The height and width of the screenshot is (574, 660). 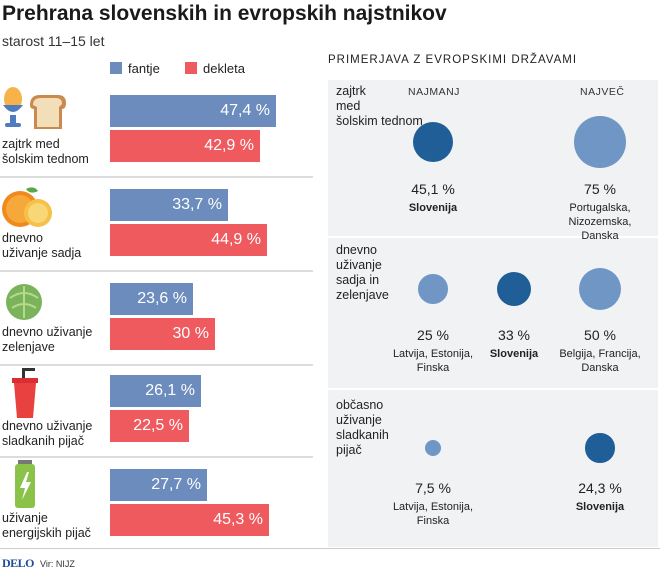 I want to click on legend-boys: fantje, so click(x=135, y=68).